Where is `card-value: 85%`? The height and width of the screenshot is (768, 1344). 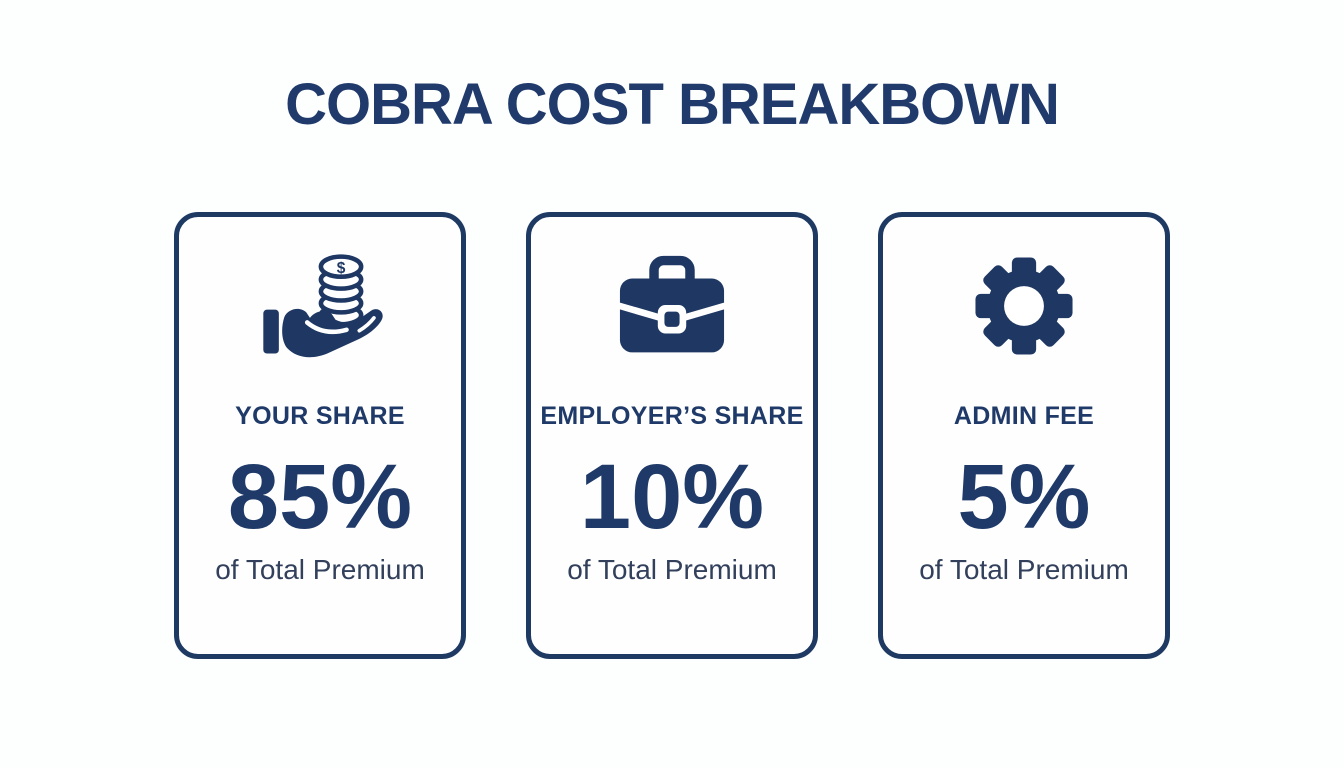 card-value: 85% is located at coordinates (320, 497).